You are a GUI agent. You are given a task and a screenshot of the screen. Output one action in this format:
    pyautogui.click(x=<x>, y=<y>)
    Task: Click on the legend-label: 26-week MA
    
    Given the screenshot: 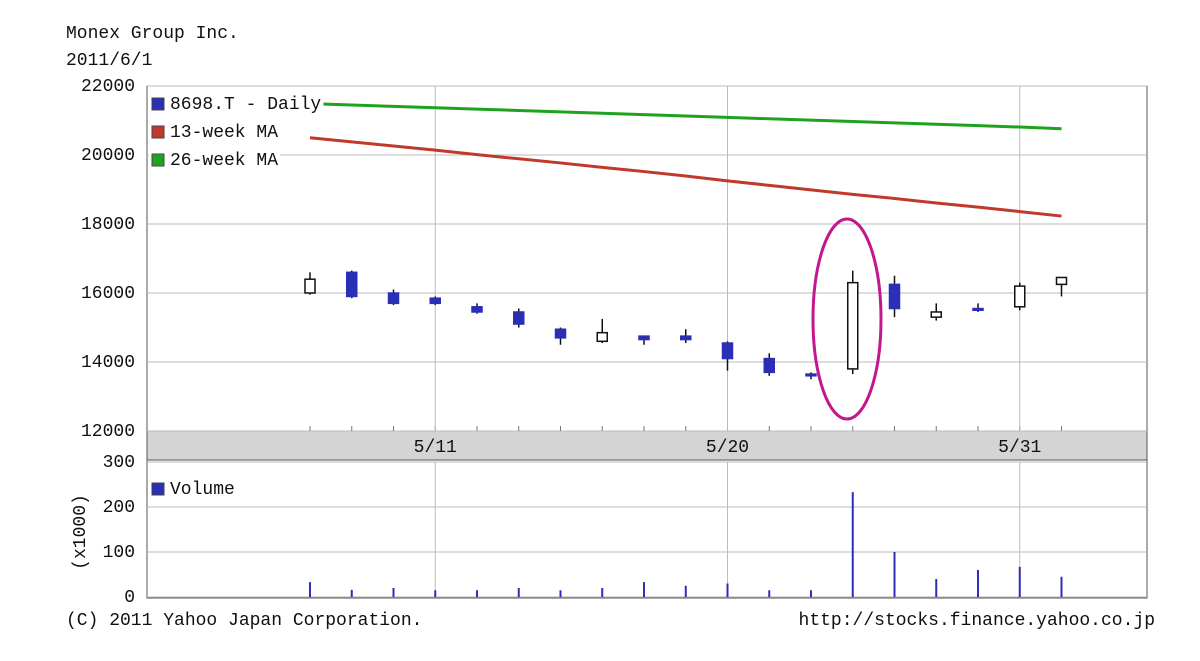 What is the action you would take?
    pyautogui.click(x=224, y=161)
    